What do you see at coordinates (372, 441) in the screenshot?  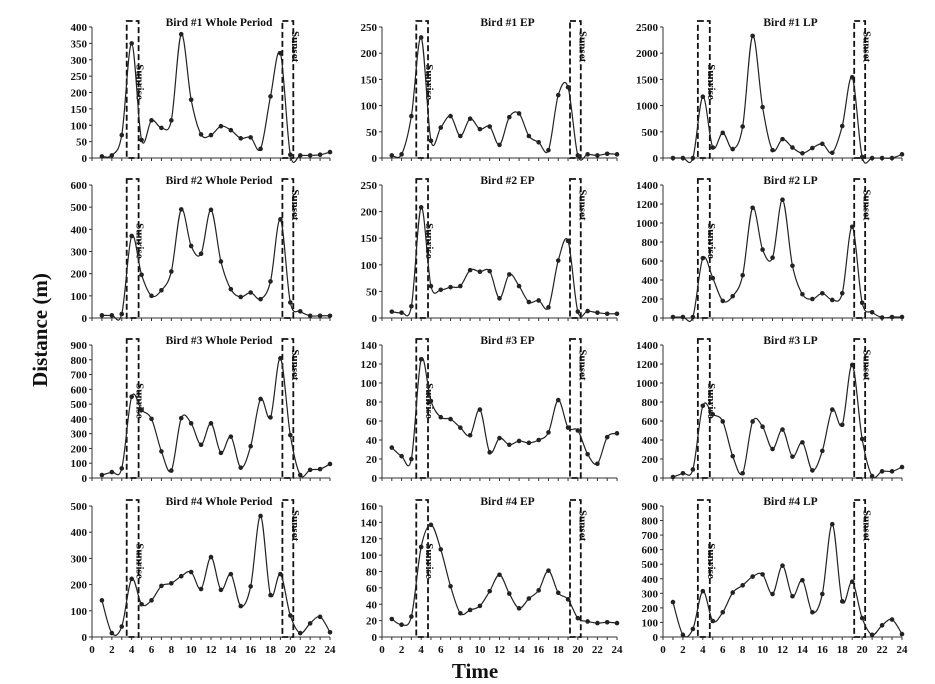 I see `y-tick-label: 40` at bounding box center [372, 441].